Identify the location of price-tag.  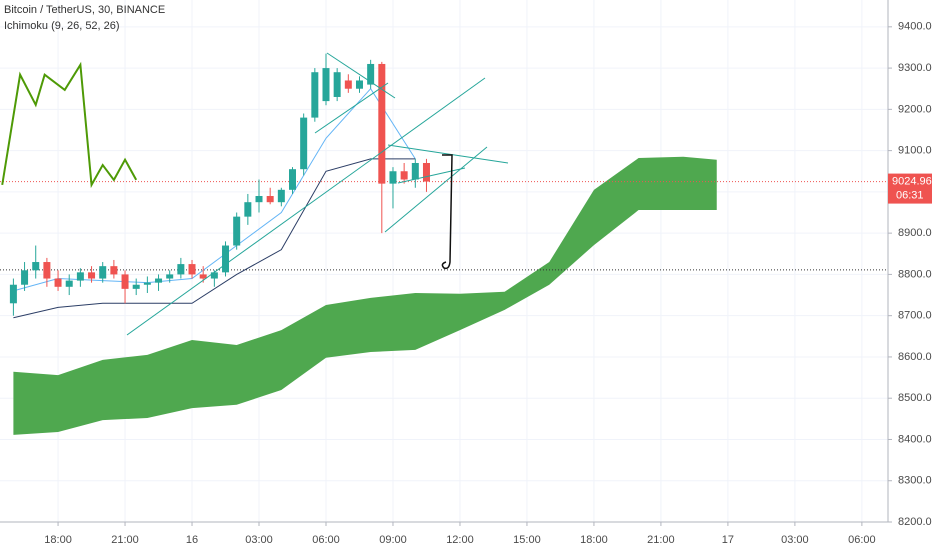
(910, 188).